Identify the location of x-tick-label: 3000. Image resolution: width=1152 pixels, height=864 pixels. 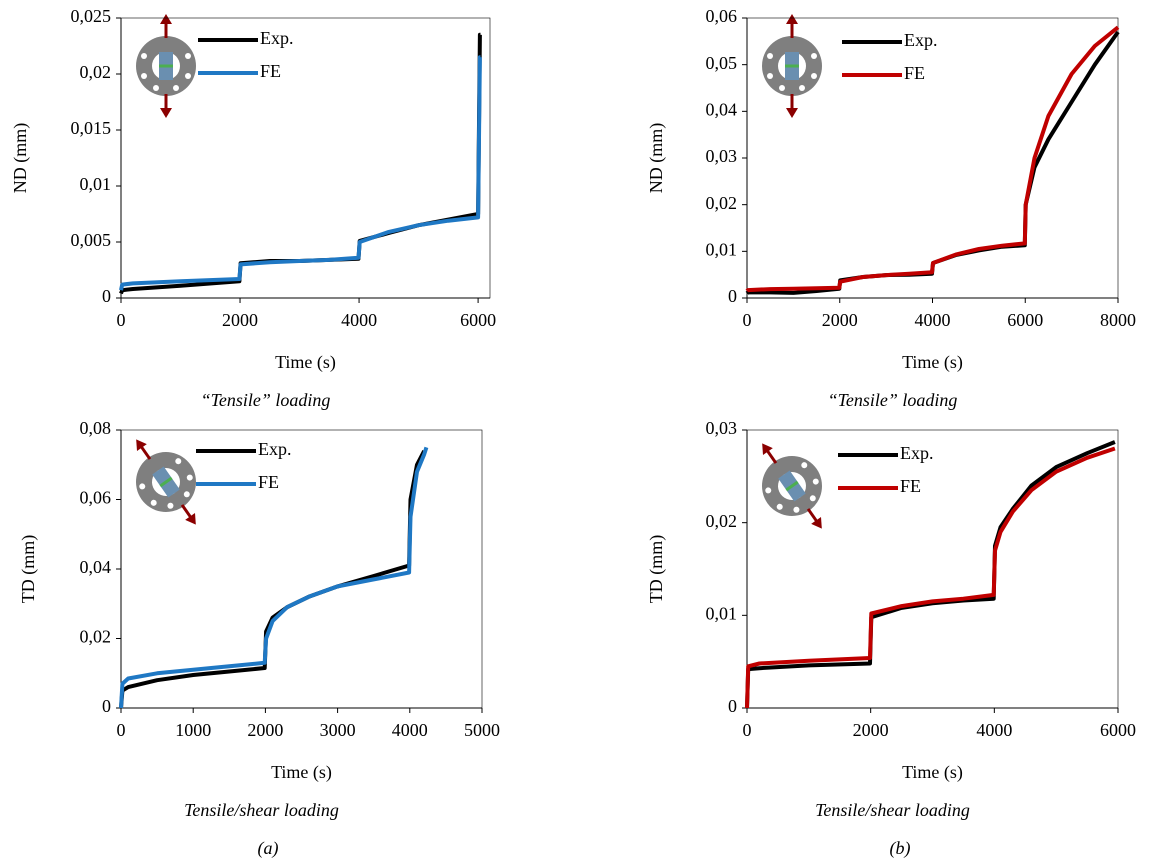
(338, 730).